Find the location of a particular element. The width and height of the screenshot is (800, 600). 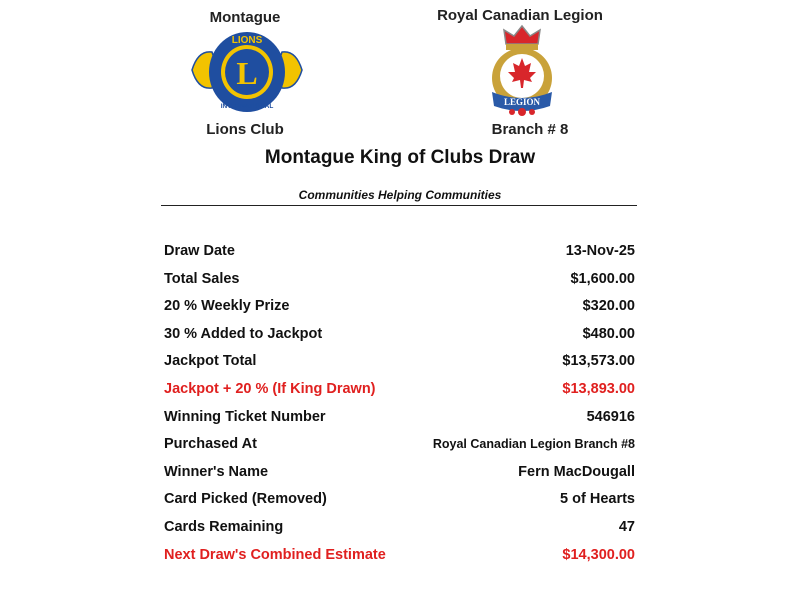

row-value: $480.00 is located at coordinates (608, 333).